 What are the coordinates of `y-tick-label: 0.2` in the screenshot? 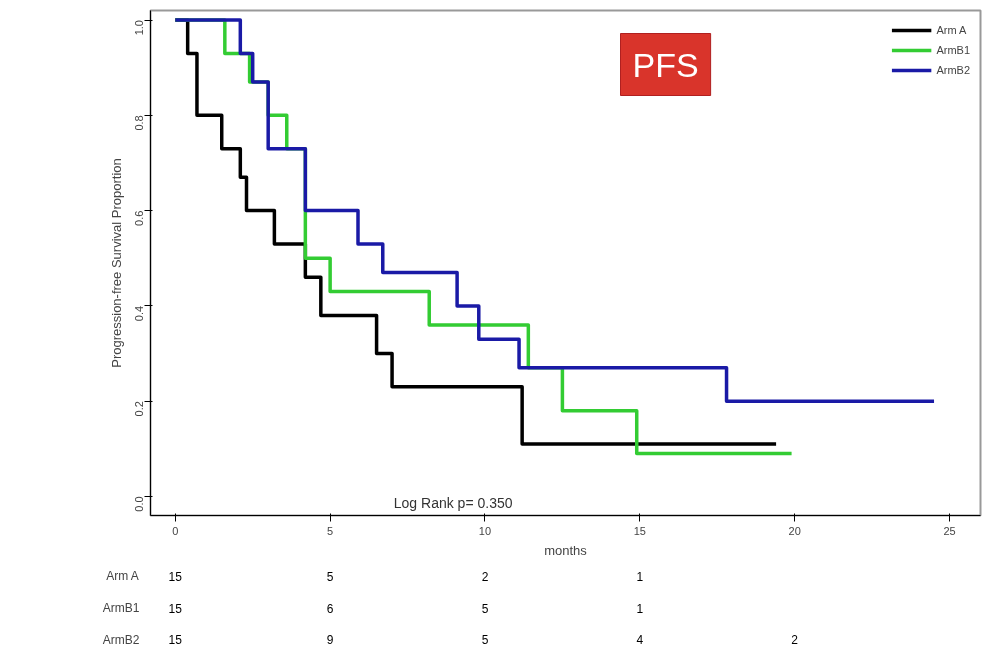 It's located at (139, 409).